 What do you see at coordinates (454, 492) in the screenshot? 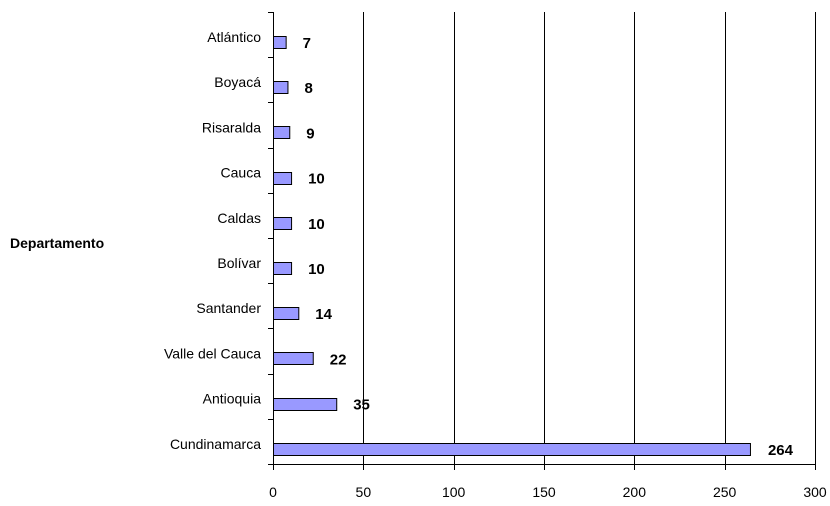
I see `x-tick-label: 100` at bounding box center [454, 492].